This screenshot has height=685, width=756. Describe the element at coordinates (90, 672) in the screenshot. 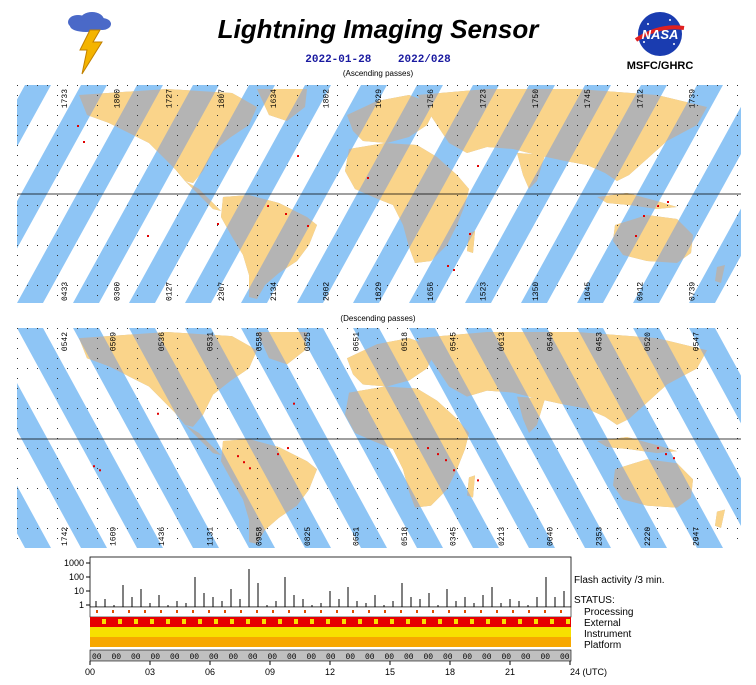

I see `x-tick-label: 00` at that location.